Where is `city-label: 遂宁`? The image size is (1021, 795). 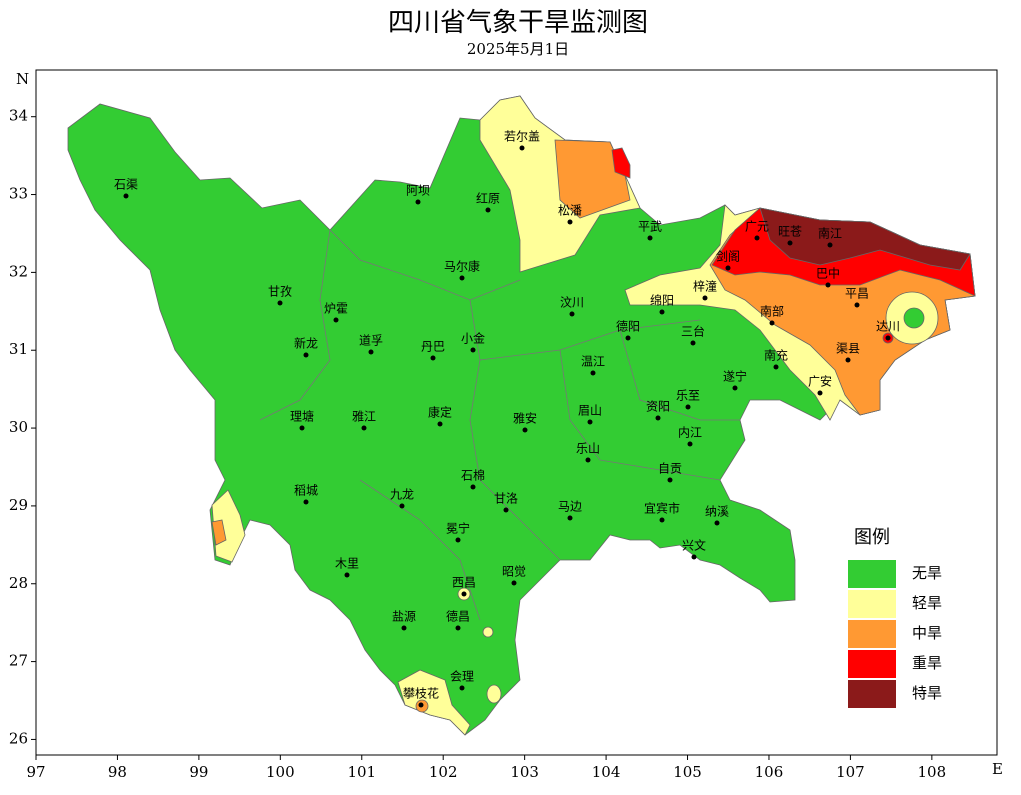
city-label: 遂宁 is located at coordinates (735, 376).